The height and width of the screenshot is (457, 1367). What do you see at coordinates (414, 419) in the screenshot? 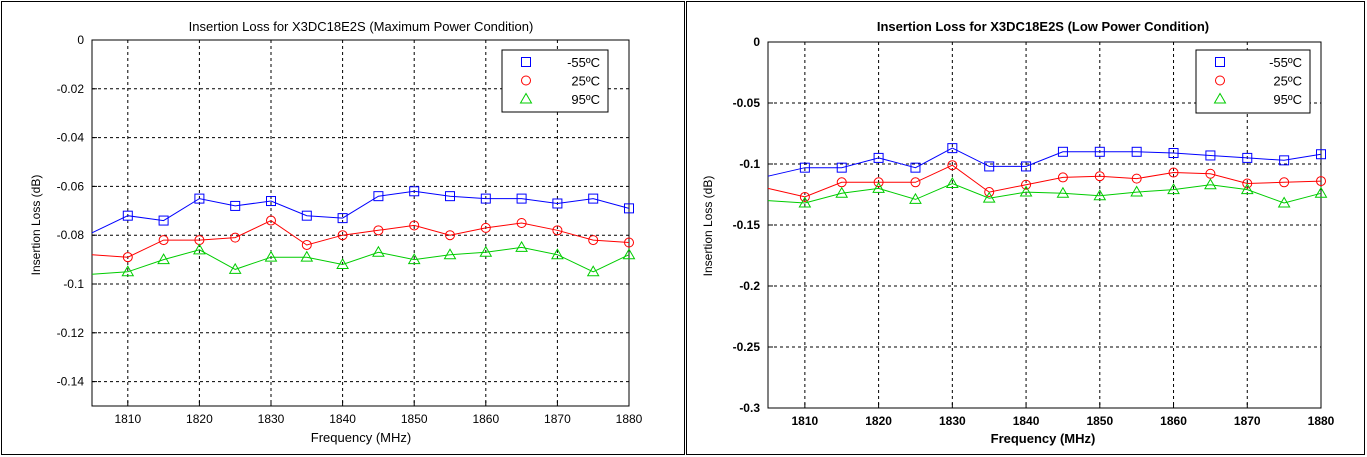
I see `x-tick-label: 1850` at bounding box center [414, 419].